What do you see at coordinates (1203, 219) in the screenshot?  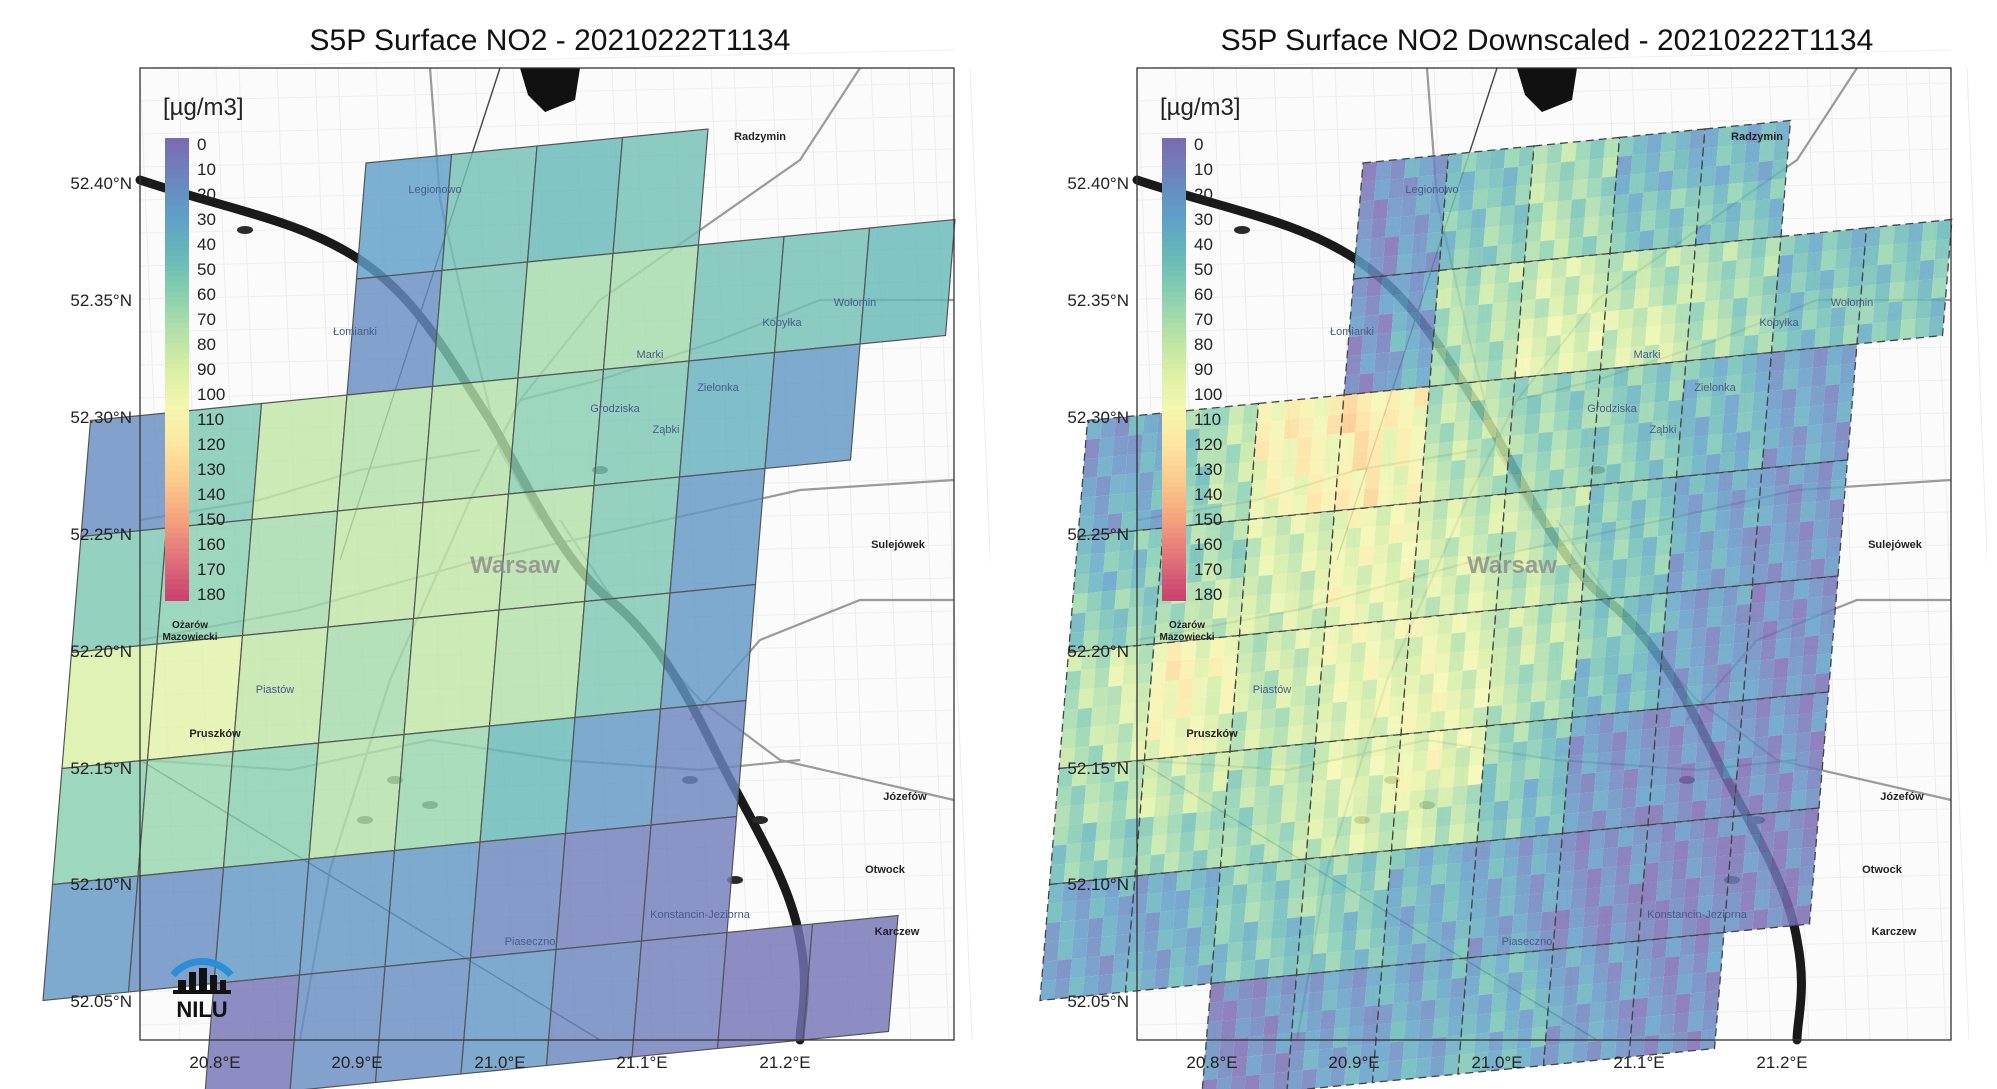 I see `colorbar-tick-label: 30` at bounding box center [1203, 219].